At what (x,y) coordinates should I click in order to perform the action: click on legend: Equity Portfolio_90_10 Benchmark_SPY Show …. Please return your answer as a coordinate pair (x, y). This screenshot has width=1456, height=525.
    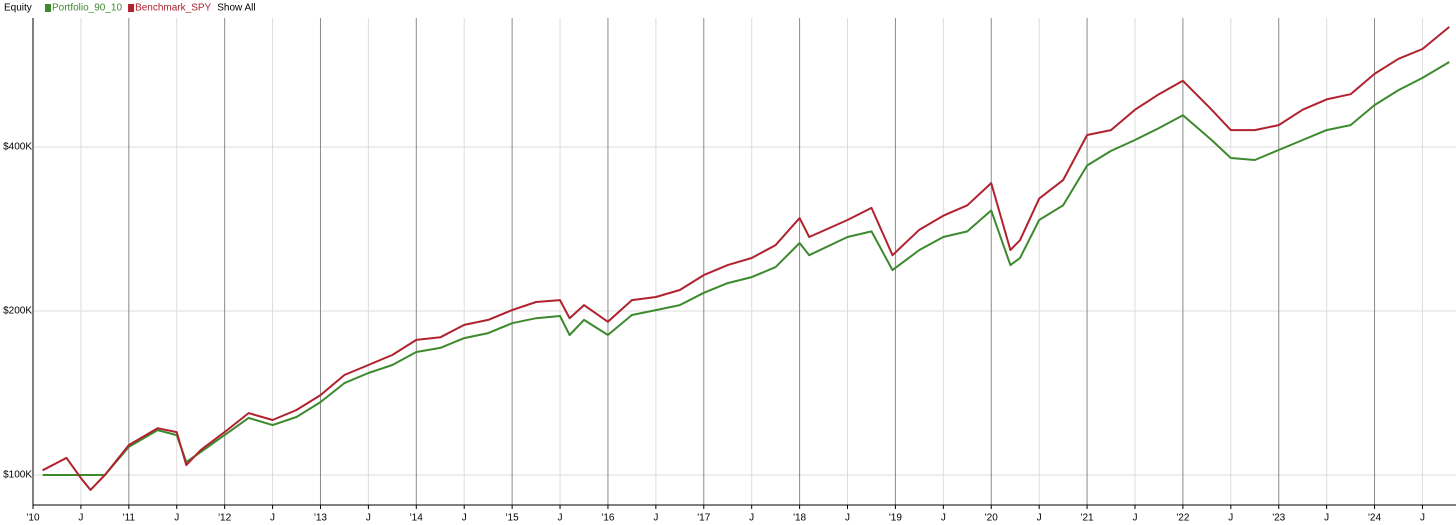
    Looking at the image, I should click on (130, 8).